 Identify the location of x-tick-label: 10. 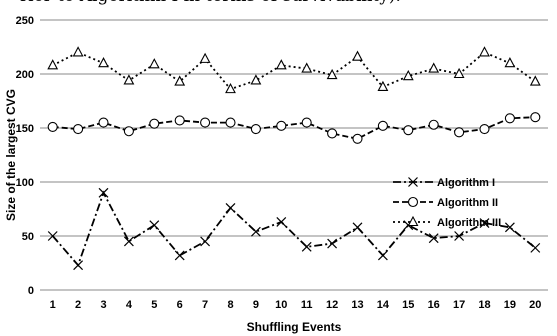
(281, 305).